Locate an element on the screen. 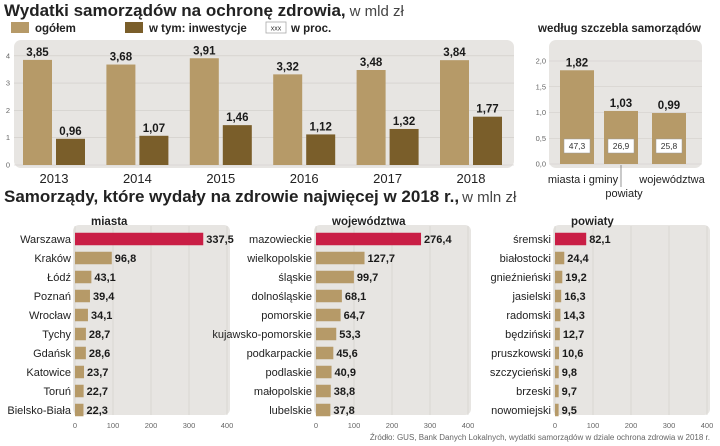 Image resolution: width=720 pixels, height=446 pixels. city-value-3: 39,4 is located at coordinates (104, 297).